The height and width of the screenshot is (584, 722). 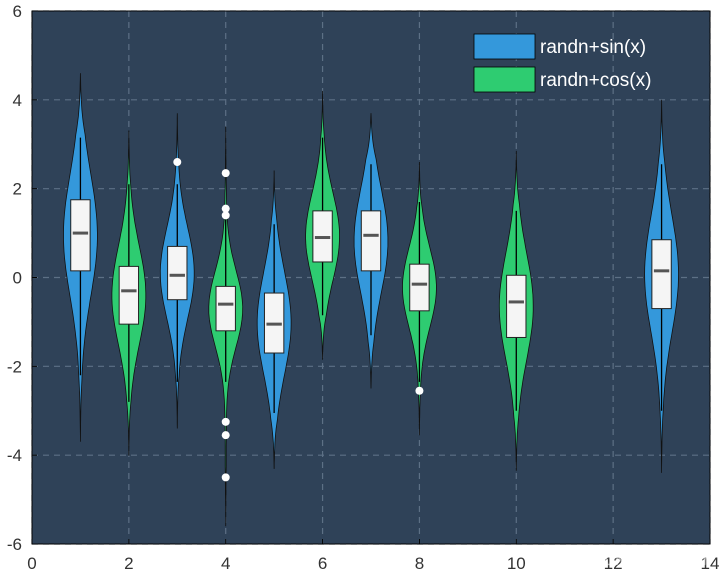 What do you see at coordinates (17, 11) in the screenshot?
I see `y-tick-label: 6` at bounding box center [17, 11].